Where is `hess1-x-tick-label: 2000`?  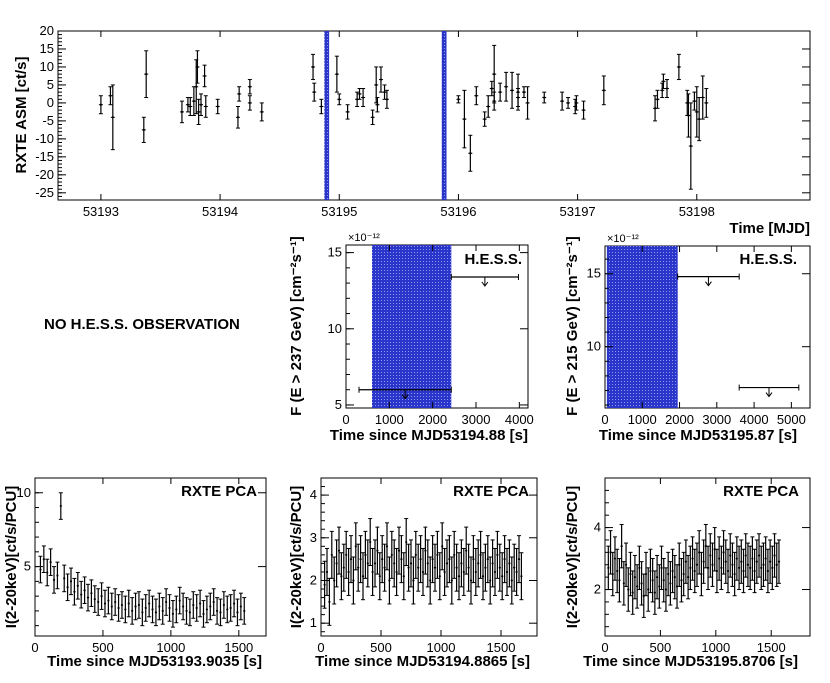 hess1-x-tick-label: 2000 is located at coordinates (432, 419).